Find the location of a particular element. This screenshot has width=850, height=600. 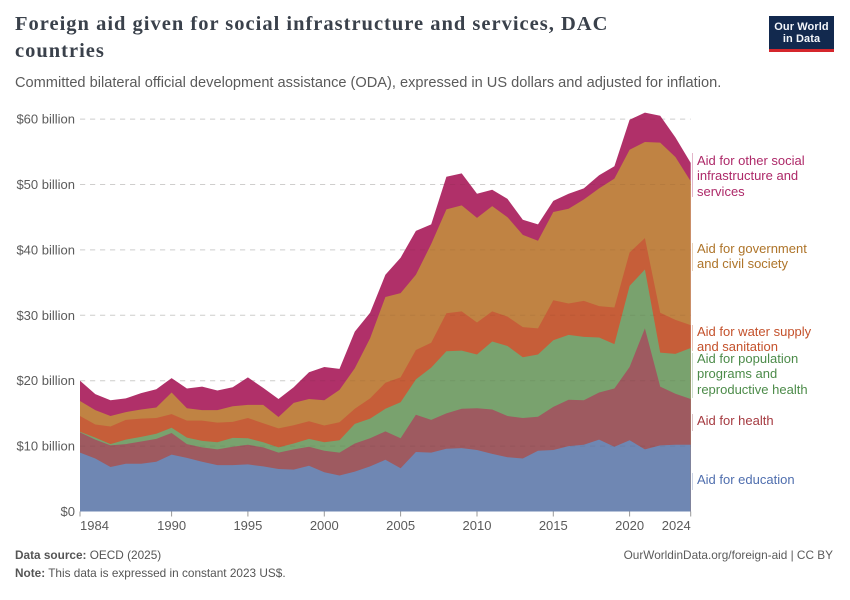

svg-text: 2005 is located at coordinates (400, 525).